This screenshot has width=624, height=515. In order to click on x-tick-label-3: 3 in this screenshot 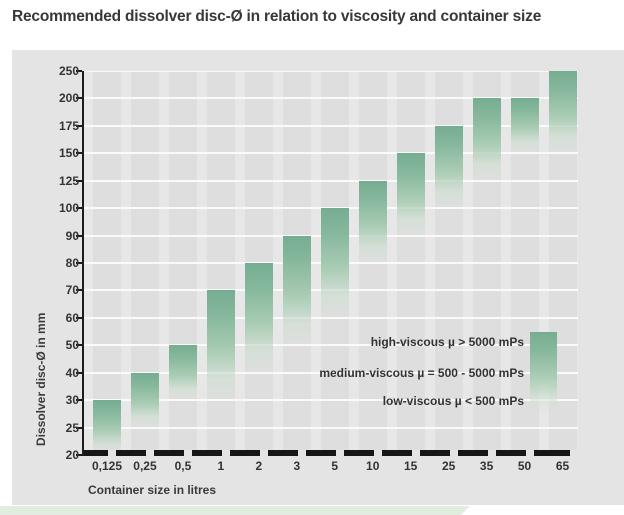, I will do `click(297, 466)`.